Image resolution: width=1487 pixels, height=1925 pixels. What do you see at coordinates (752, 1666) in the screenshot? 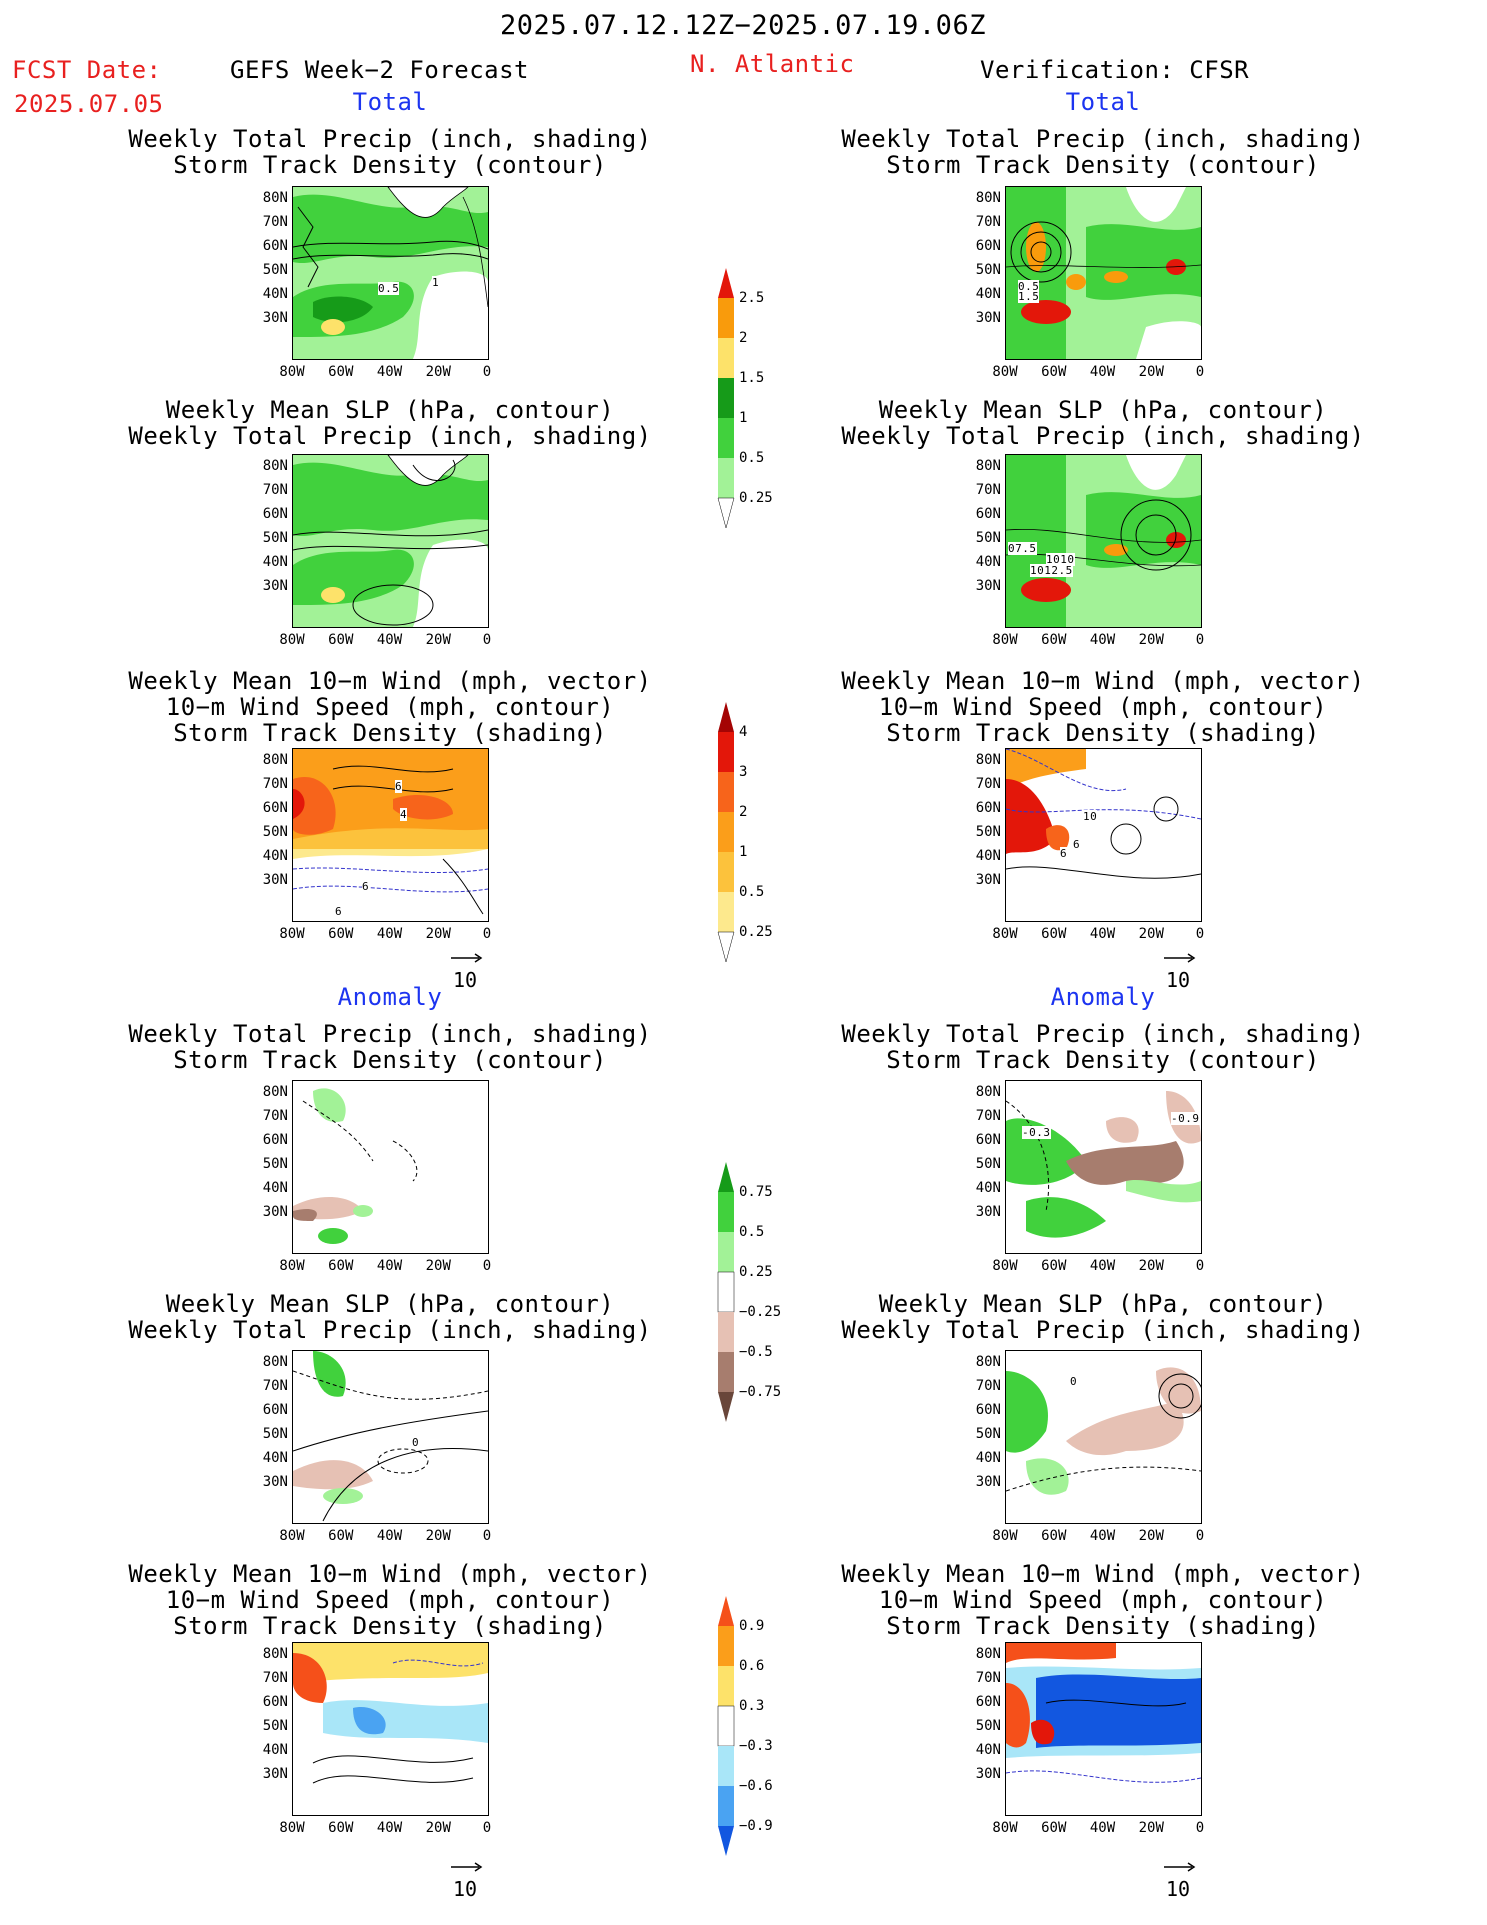
I see `colorbar-label: 0.6` at bounding box center [752, 1666].